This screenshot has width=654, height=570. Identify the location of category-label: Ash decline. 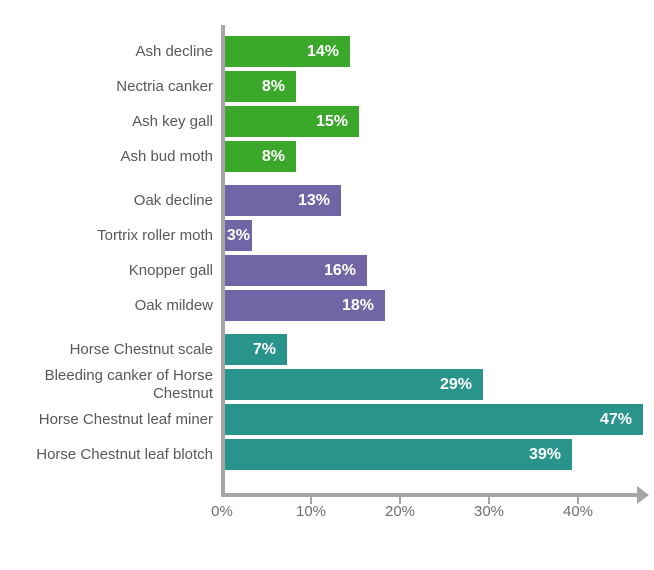
(174, 51).